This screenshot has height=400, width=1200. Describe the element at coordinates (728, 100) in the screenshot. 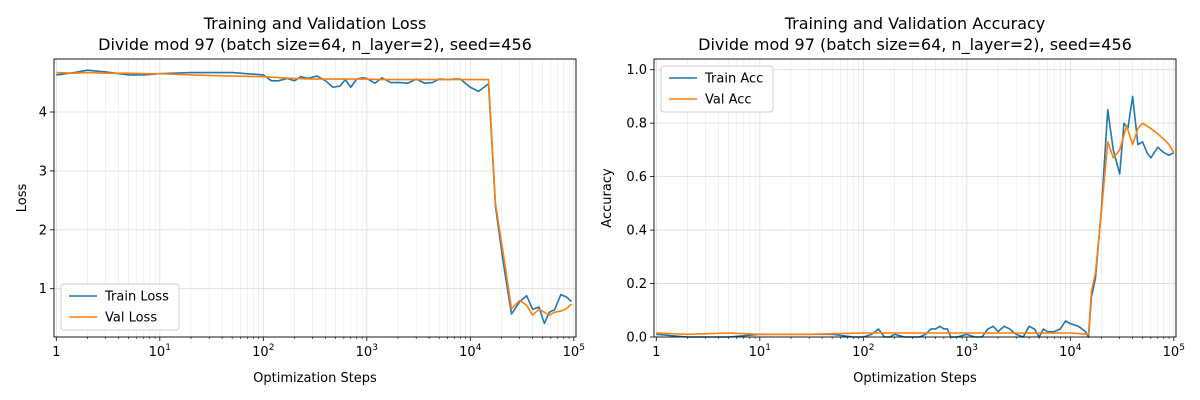

I see `accuracy-legend-label: Val Acc` at that location.